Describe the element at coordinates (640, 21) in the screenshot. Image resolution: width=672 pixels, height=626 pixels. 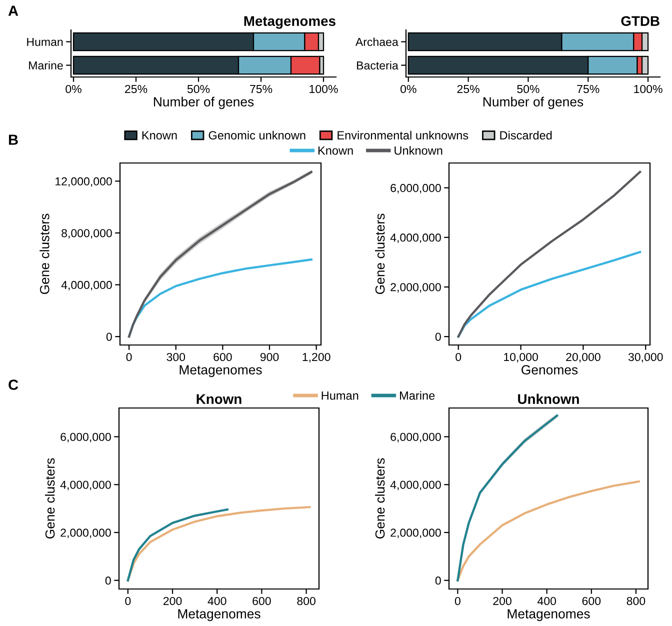
I see `chart-title: GTDB` at that location.